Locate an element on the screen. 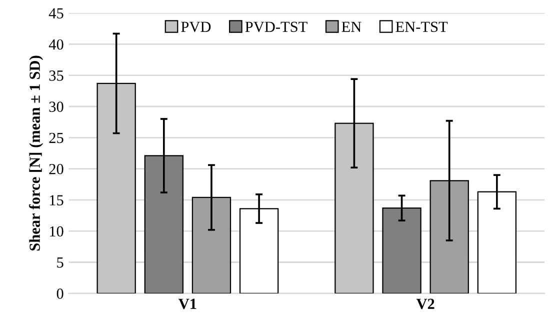 Image resolution: width=550 pixels, height=326 pixels. y-tick-label: 10 is located at coordinates (57, 231).